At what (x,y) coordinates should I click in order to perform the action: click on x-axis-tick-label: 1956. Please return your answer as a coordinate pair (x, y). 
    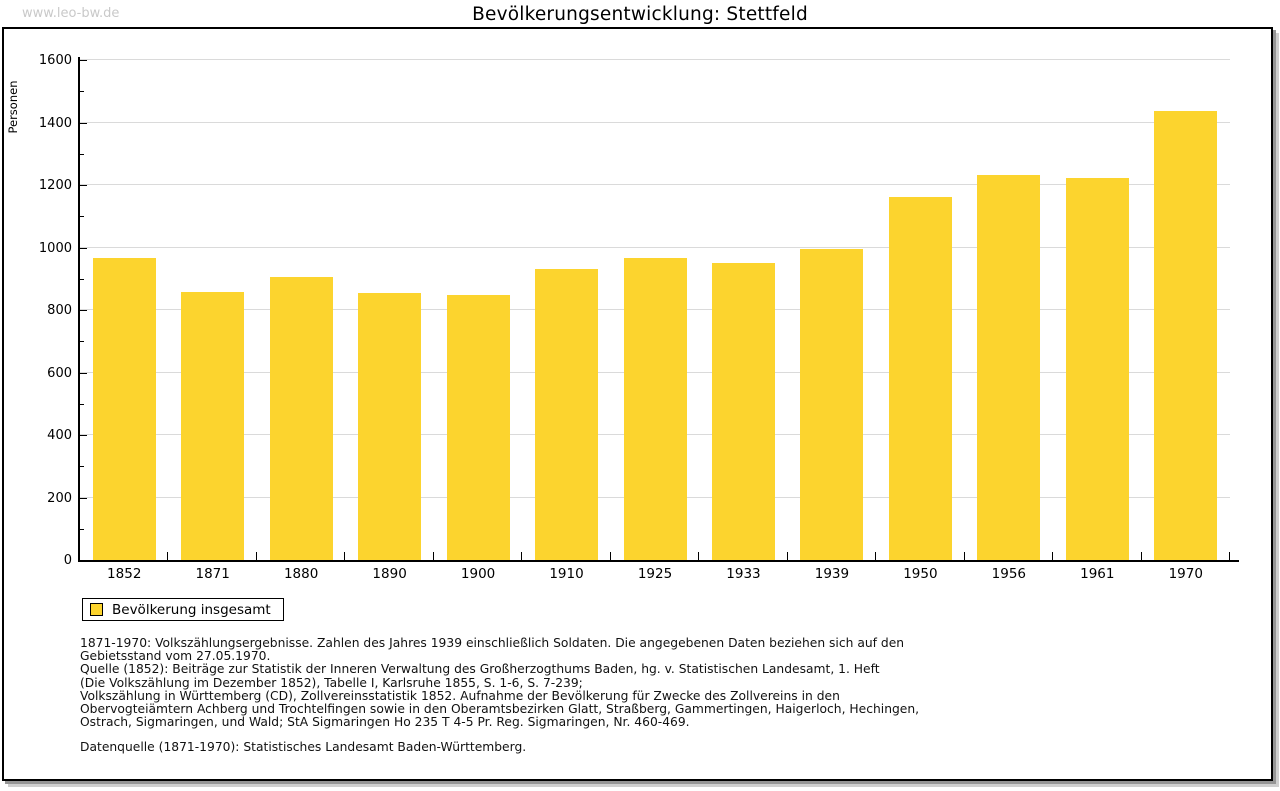
    Looking at the image, I should click on (1009, 574).